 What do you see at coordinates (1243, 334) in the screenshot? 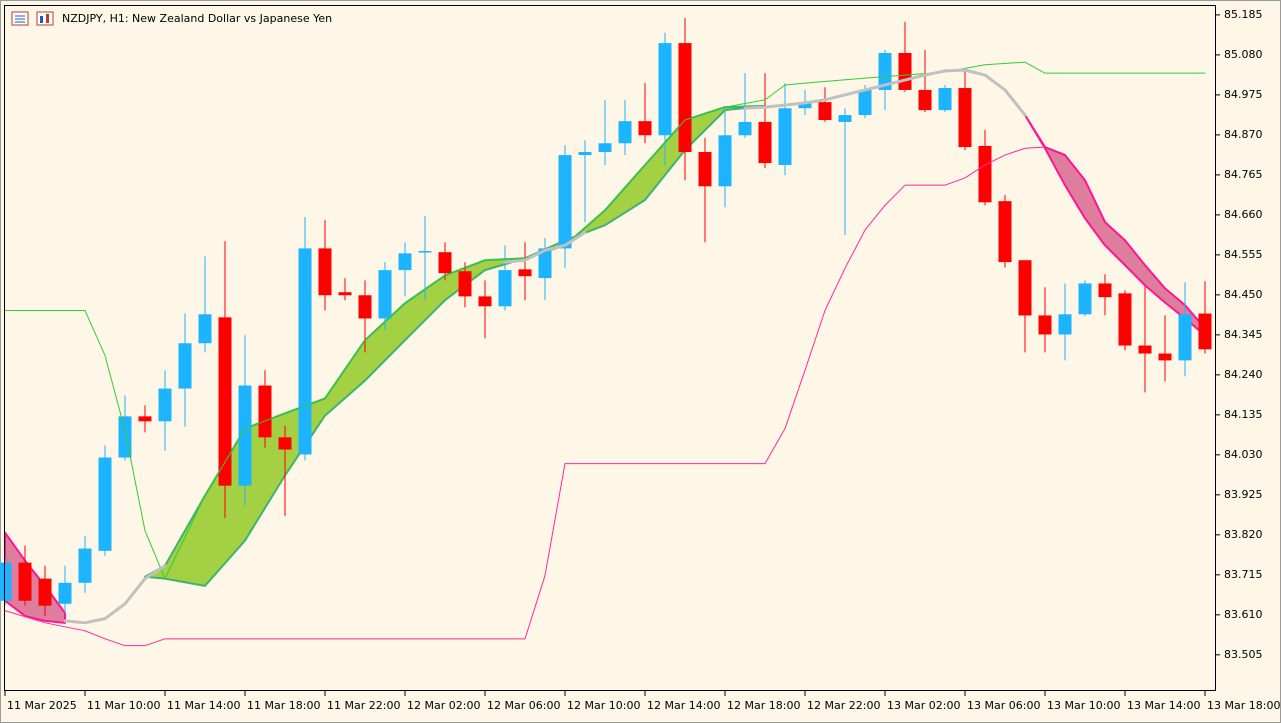
I see `y-tick-label: 84.345` at bounding box center [1243, 334].